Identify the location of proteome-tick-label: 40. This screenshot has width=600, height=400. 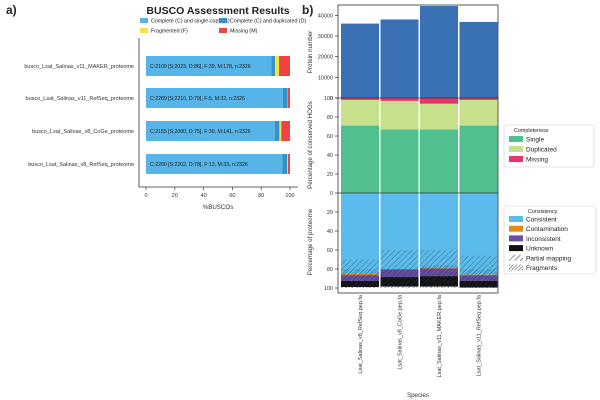
(330, 232).